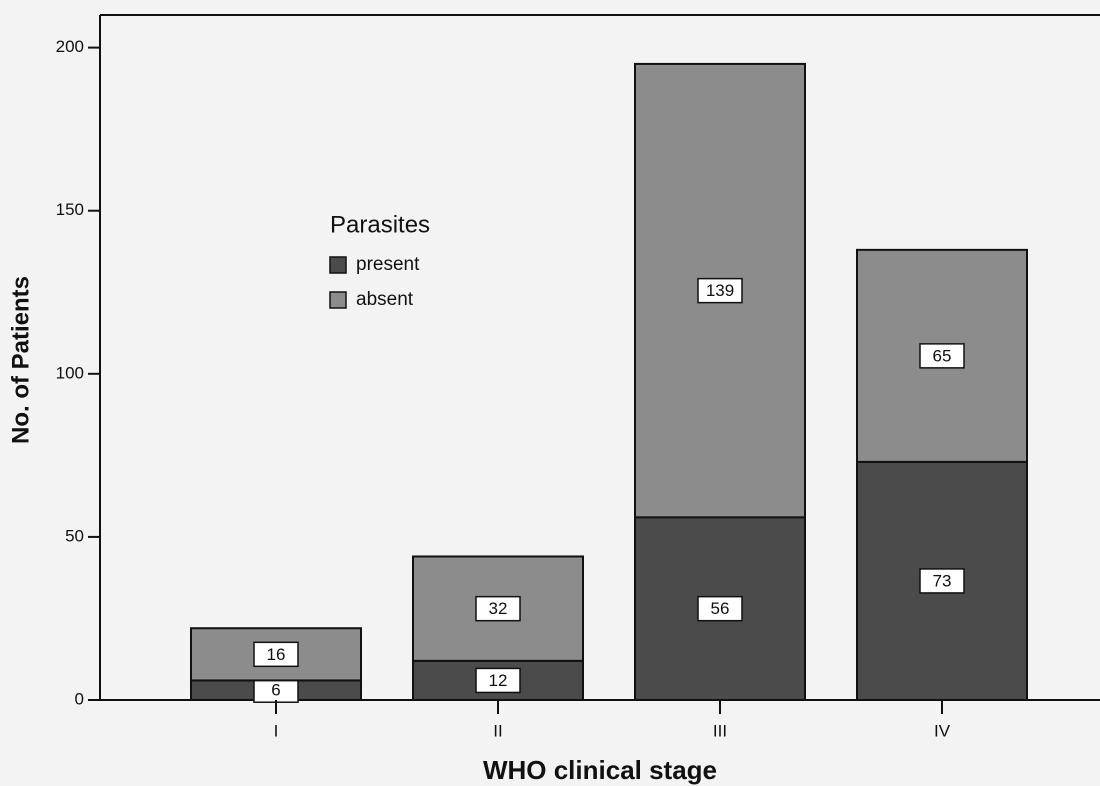  I want to click on x-axis-title: WHO clinical stage, so click(600, 770).